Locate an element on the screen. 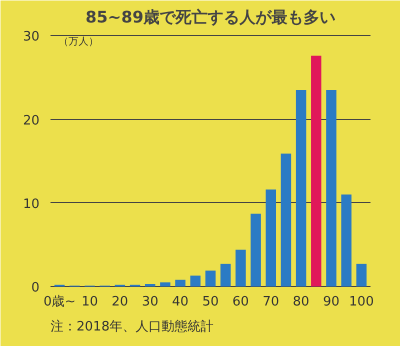  x-tick-label: 10 is located at coordinates (89, 302).